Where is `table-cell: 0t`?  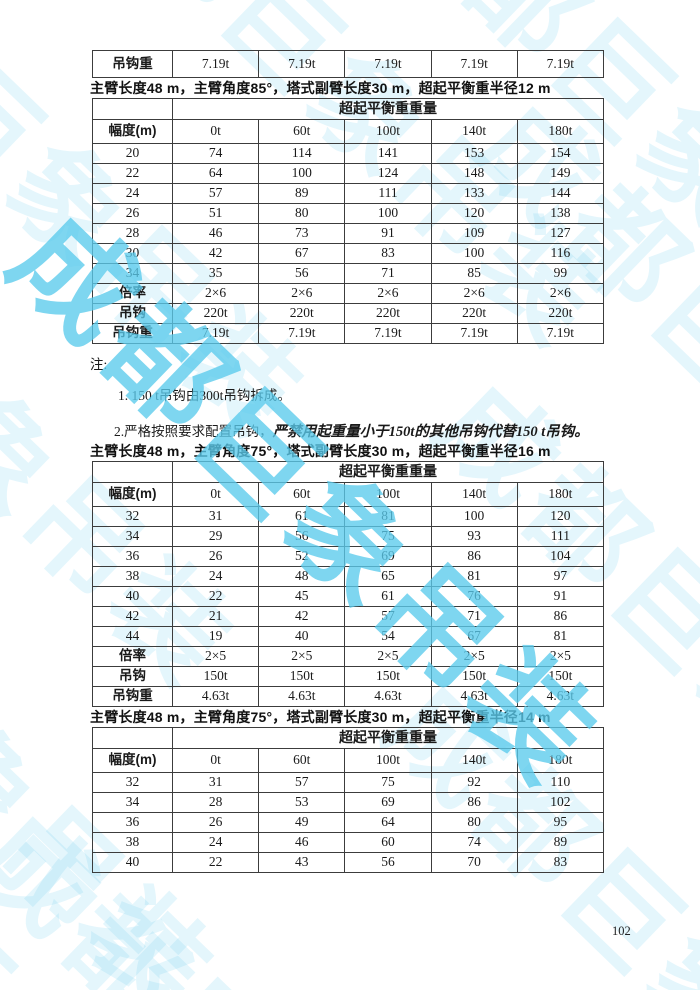 table-cell: 0t is located at coordinates (215, 131).